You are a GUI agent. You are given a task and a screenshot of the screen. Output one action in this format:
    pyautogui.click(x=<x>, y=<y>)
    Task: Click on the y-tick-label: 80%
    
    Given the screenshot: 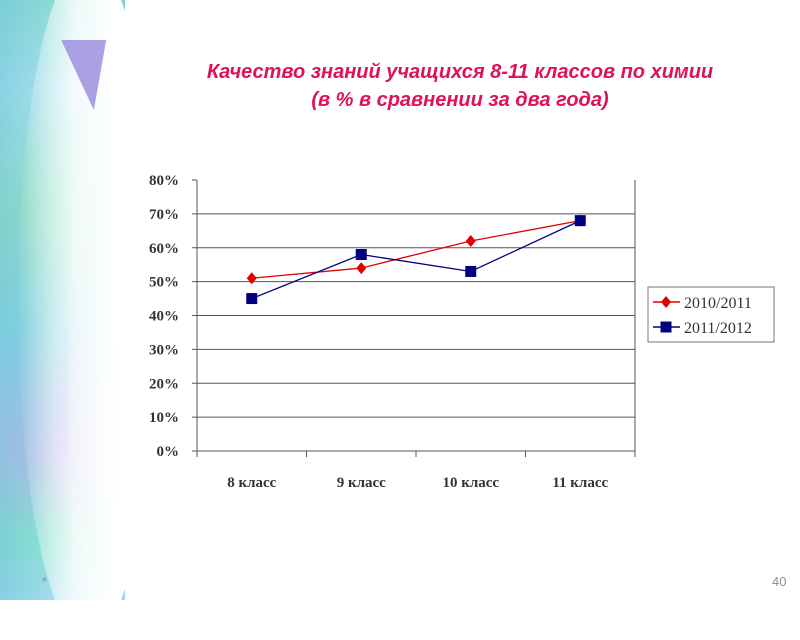 What is the action you would take?
    pyautogui.click(x=164, y=181)
    